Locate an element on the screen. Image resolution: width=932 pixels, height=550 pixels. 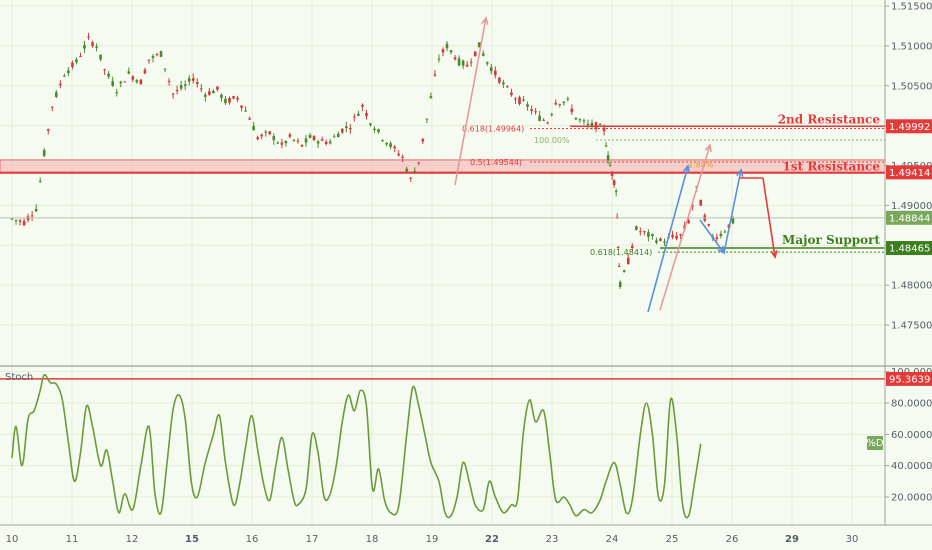
stoch-y-tick-label: 20.0000 is located at coordinates (911, 498).